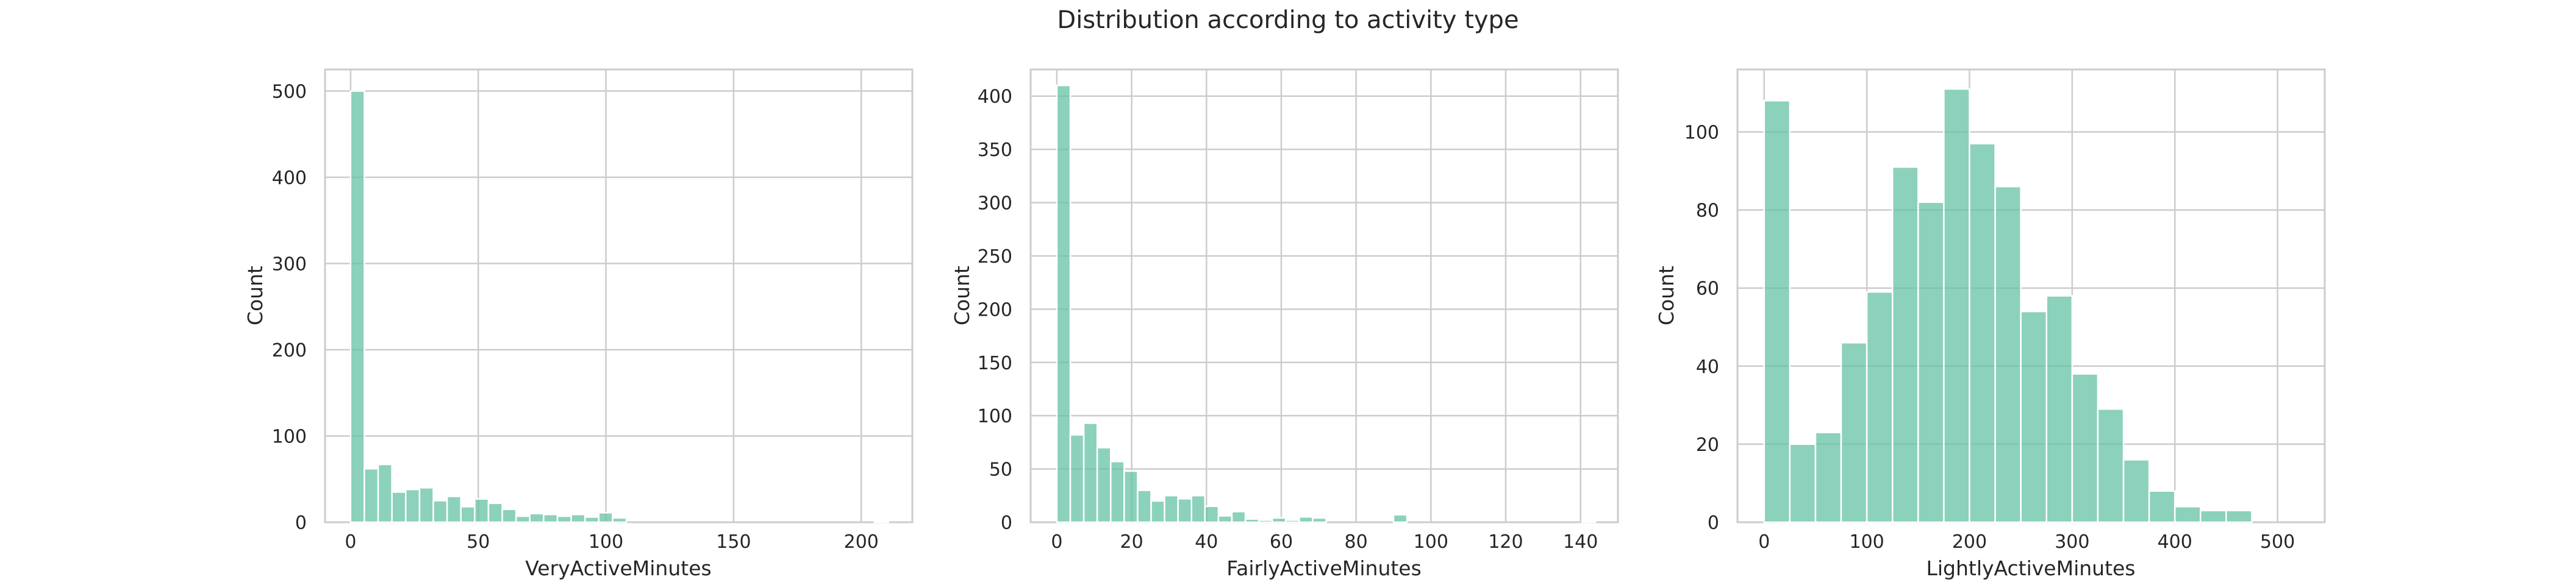 This screenshot has width=2576, height=585. What do you see at coordinates (1324, 542) in the screenshot?
I see `x-tick-labels: 0 20 40 60 80 100 120 140` at bounding box center [1324, 542].